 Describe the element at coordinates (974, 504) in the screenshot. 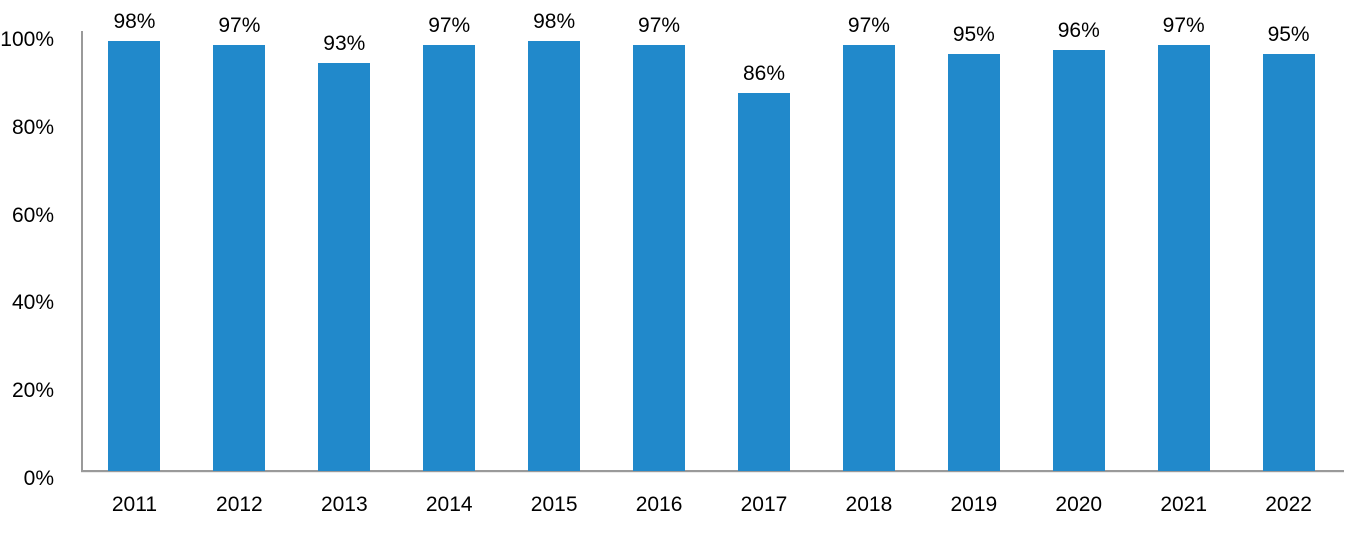

I see `x-tick-label: 2019` at that location.